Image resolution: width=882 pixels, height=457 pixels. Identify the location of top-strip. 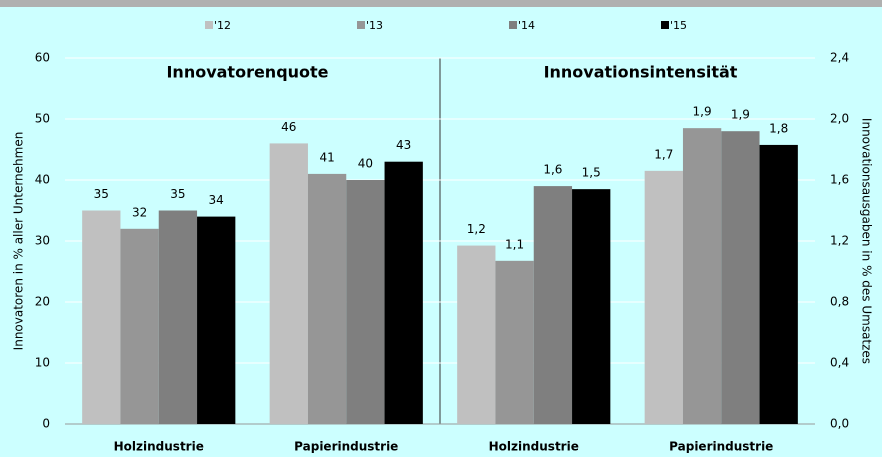
(441, 3).